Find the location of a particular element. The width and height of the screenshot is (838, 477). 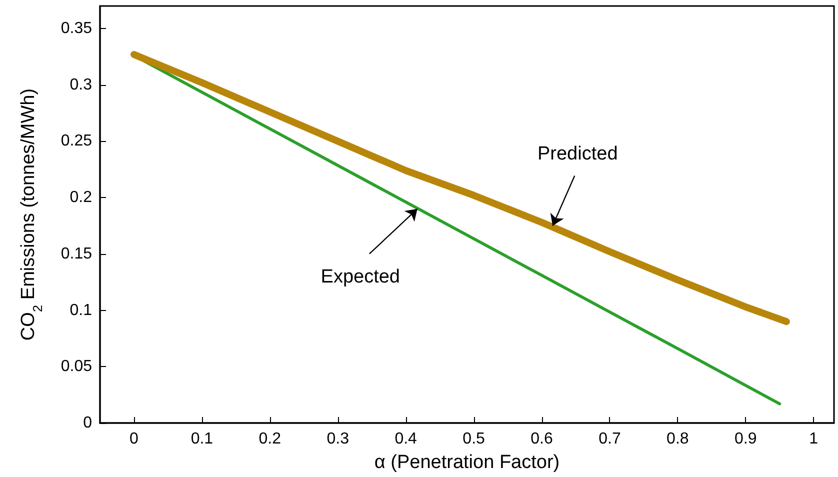

x-tick-label: 0.8 is located at coordinates (677, 439).